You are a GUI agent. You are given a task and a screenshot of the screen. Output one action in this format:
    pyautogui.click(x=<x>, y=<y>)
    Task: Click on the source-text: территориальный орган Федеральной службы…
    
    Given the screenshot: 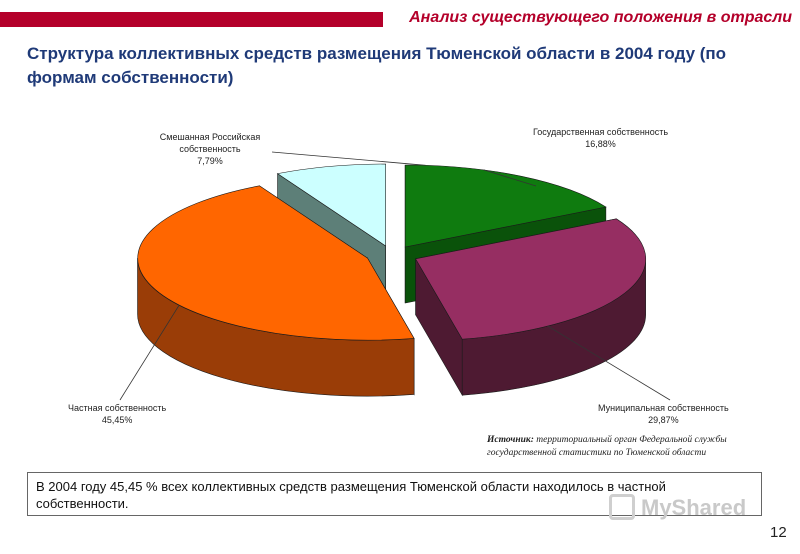 What is the action you would take?
    pyautogui.click(x=607, y=446)
    